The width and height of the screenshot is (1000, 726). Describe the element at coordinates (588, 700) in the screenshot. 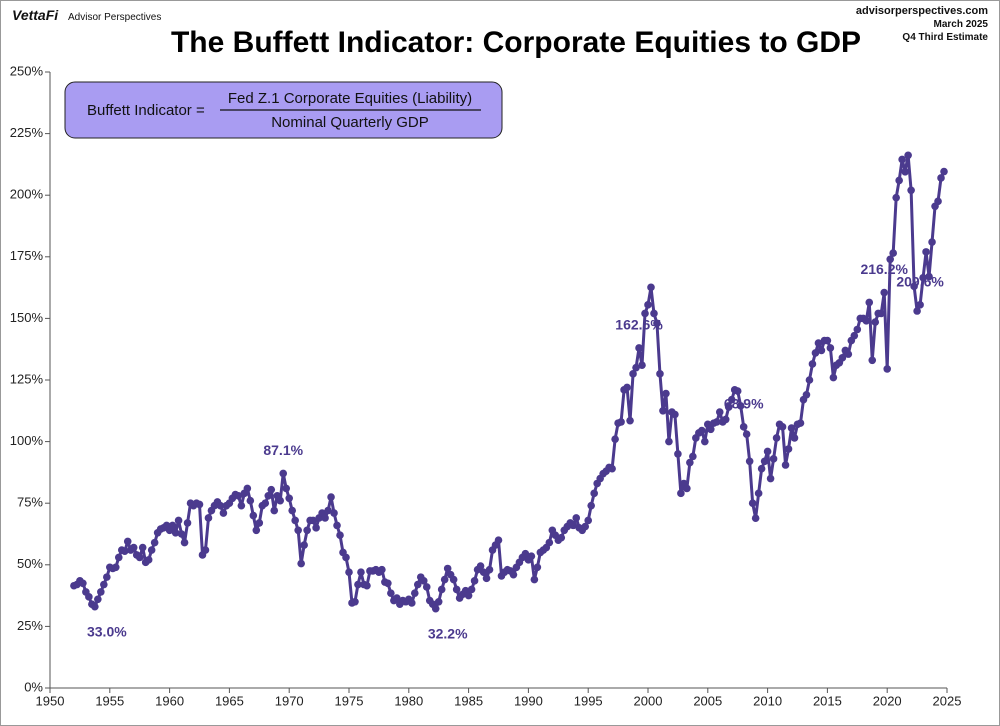

I see `x-tick-label: 1995` at that location.